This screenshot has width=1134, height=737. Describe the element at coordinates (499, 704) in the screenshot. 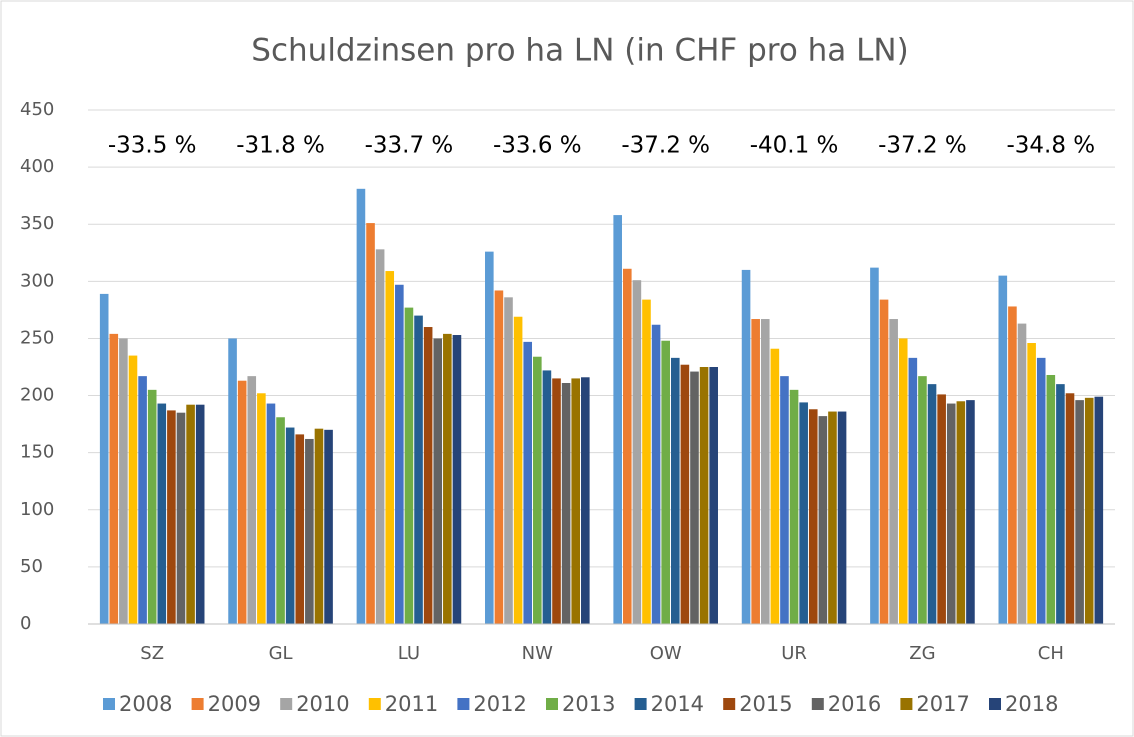

I see `legend-label: 2012` at that location.